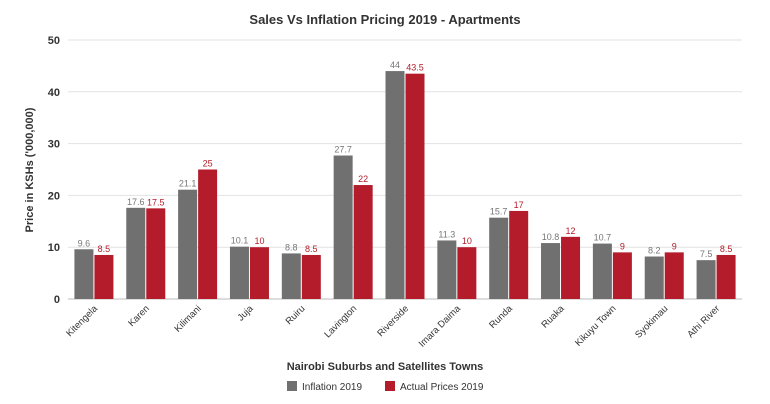  What do you see at coordinates (139, 316) in the screenshot?
I see `x-tick-label: Karen` at bounding box center [139, 316].